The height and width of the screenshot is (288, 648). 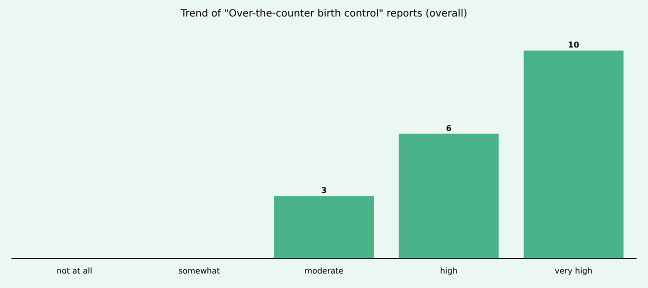 What do you see at coordinates (573, 271) in the screenshot?
I see `x-tick-label: very high` at bounding box center [573, 271].